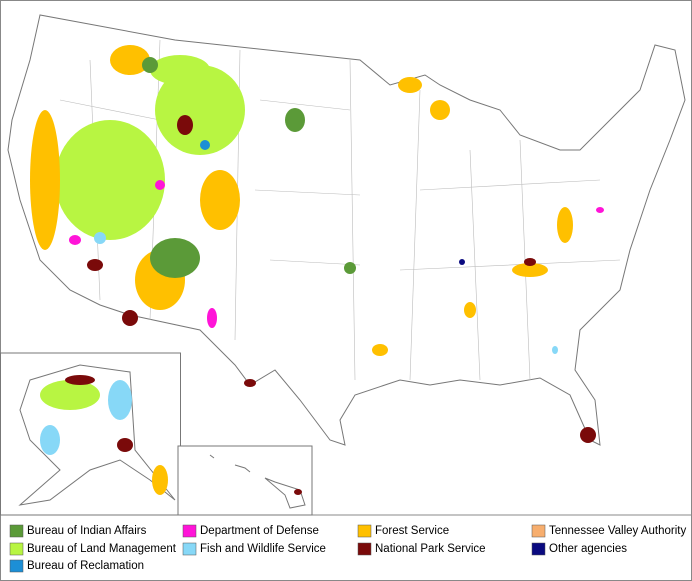  I want to click on legend-label: Fish and Wildlife Service, so click(263, 549).